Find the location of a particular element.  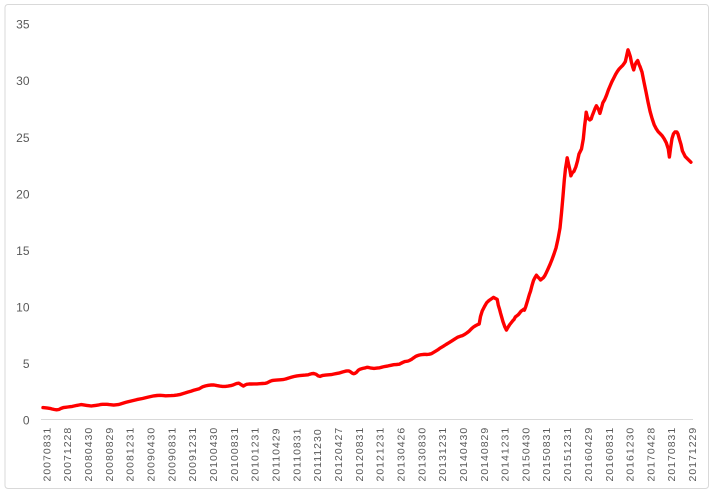

svg-text: 20111230 is located at coordinates (318, 454).